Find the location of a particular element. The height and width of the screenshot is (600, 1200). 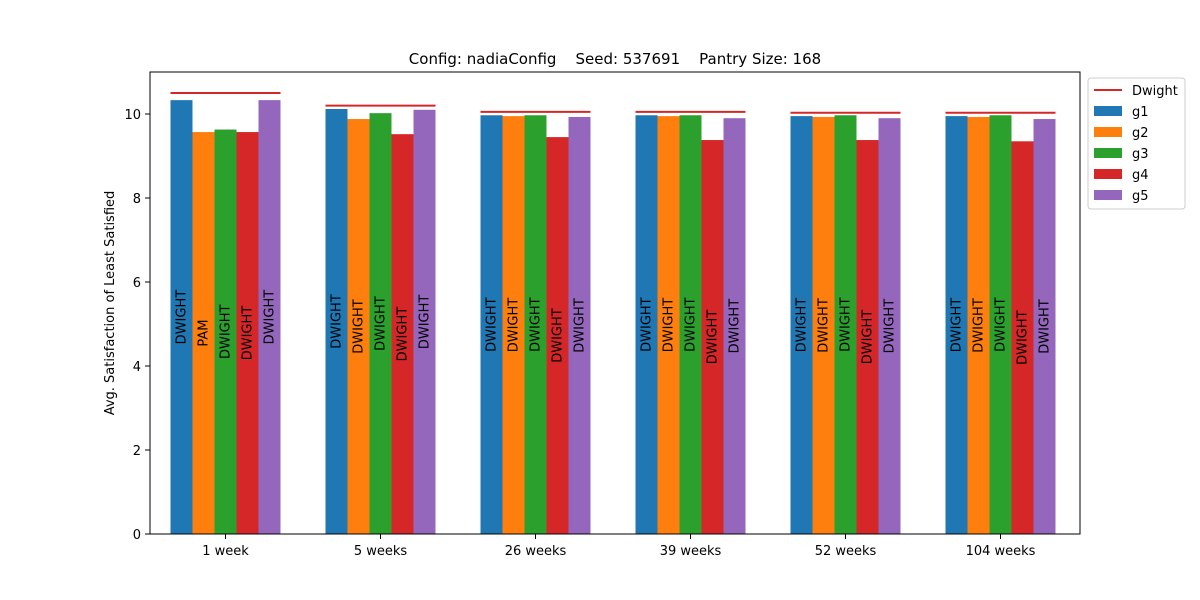

x-tick-label-5: 104 weeks is located at coordinates (1001, 551).